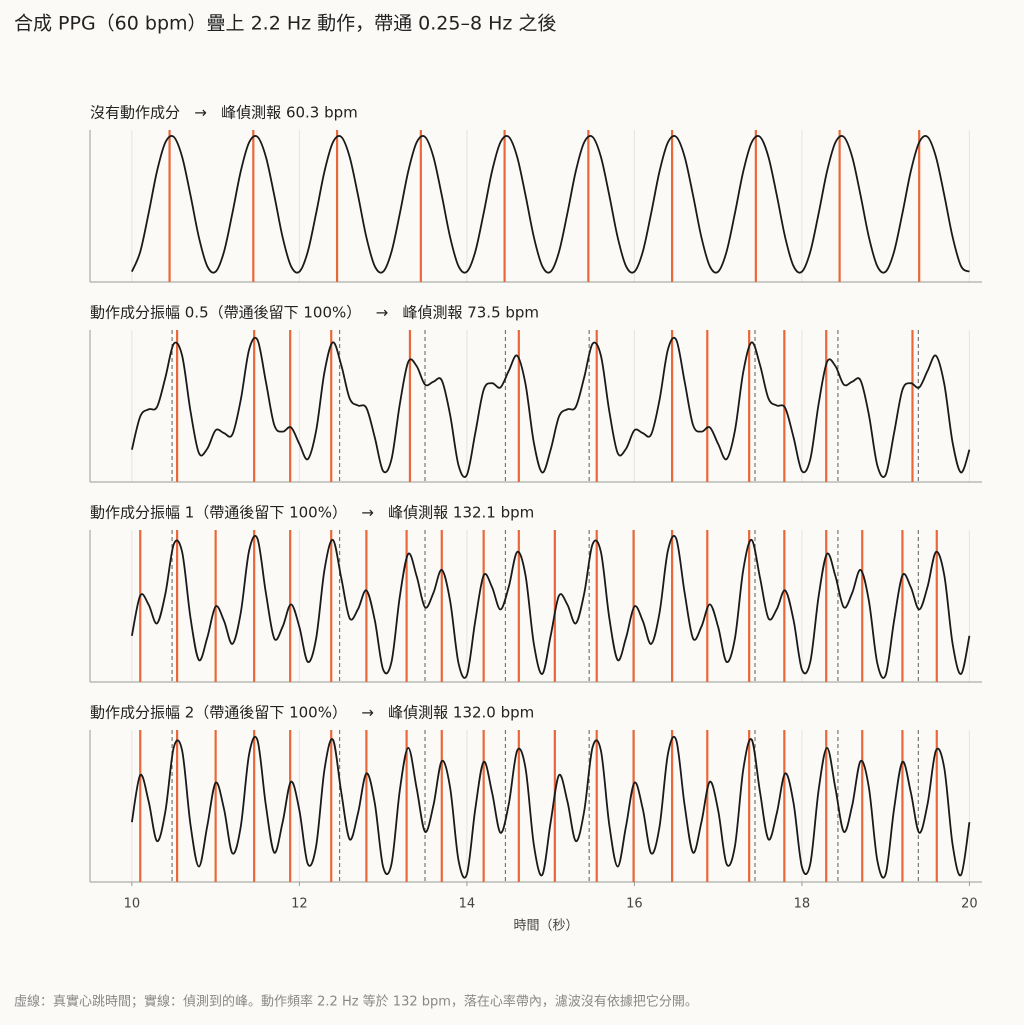  I want to click on x-tick-label: 16, so click(634, 904).